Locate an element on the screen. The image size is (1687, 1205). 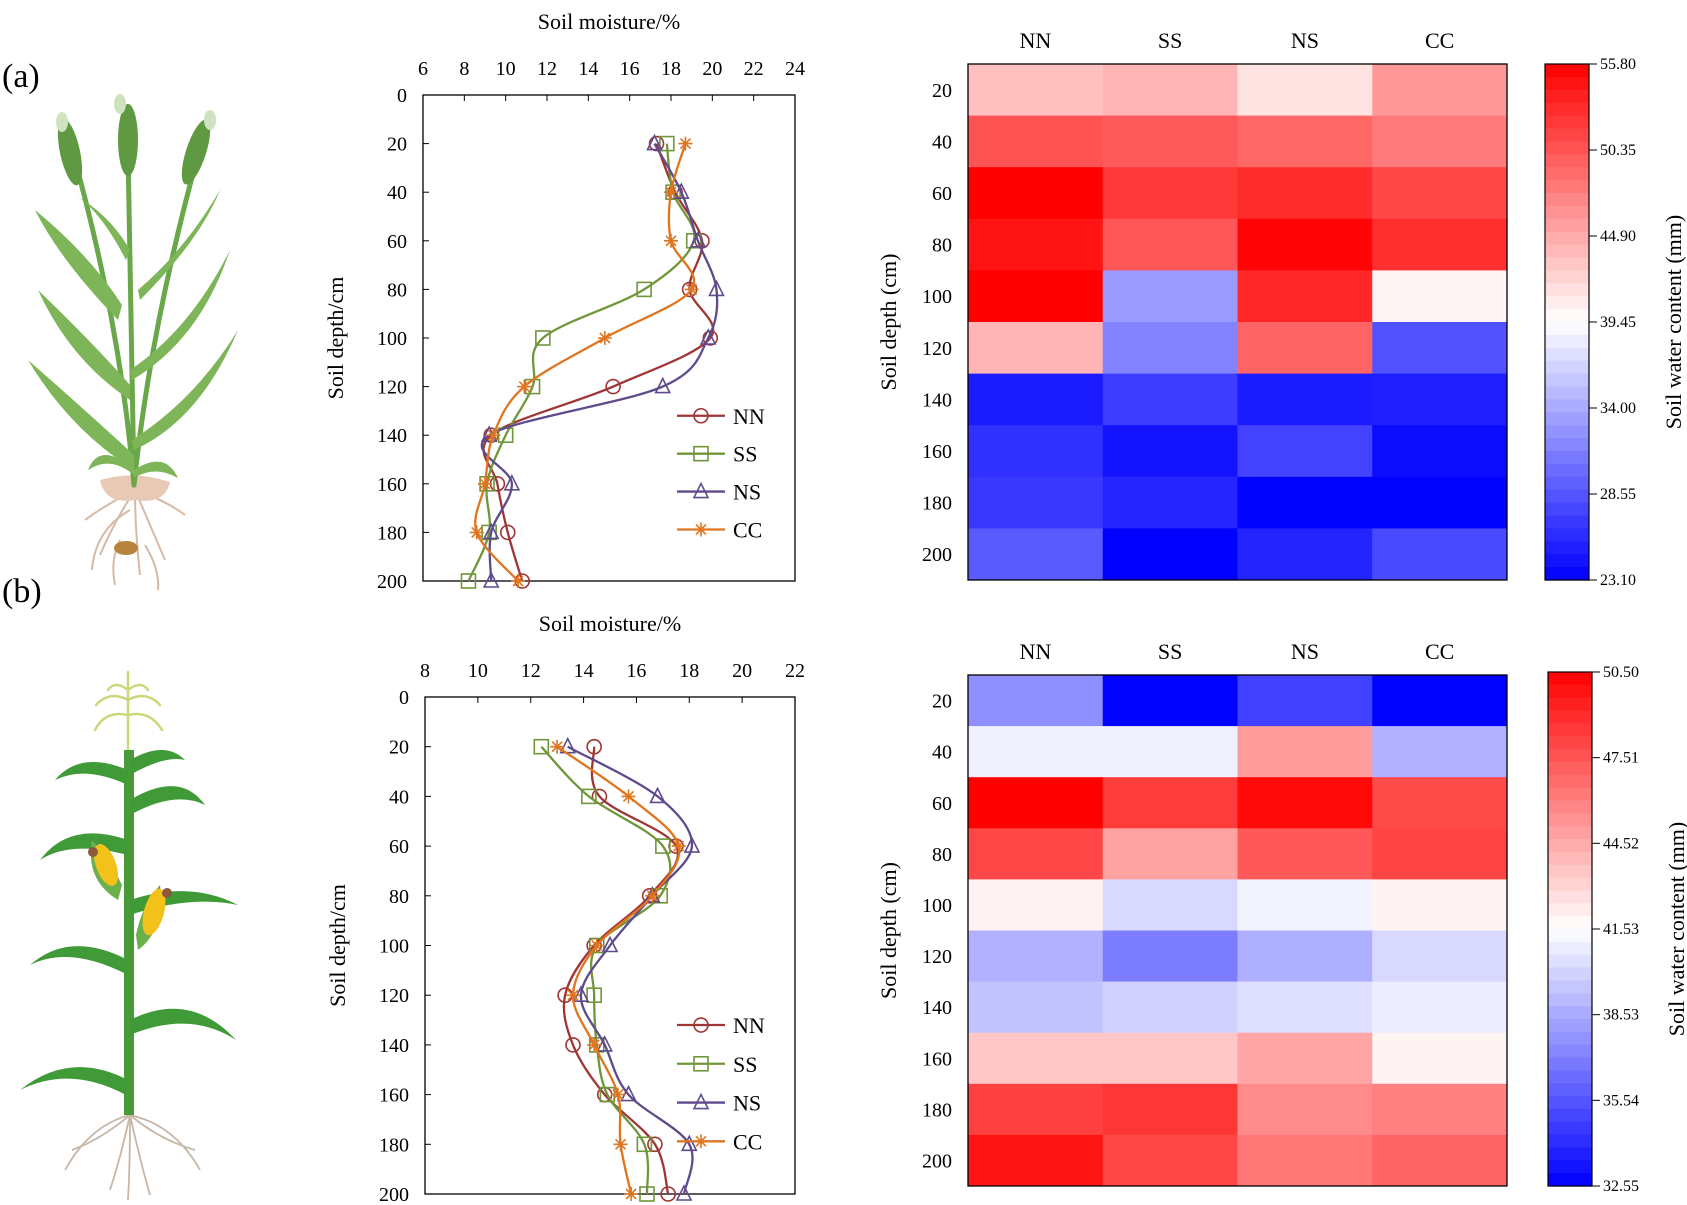
colorbar-tick-label: 55.80 is located at coordinates (1618, 64).